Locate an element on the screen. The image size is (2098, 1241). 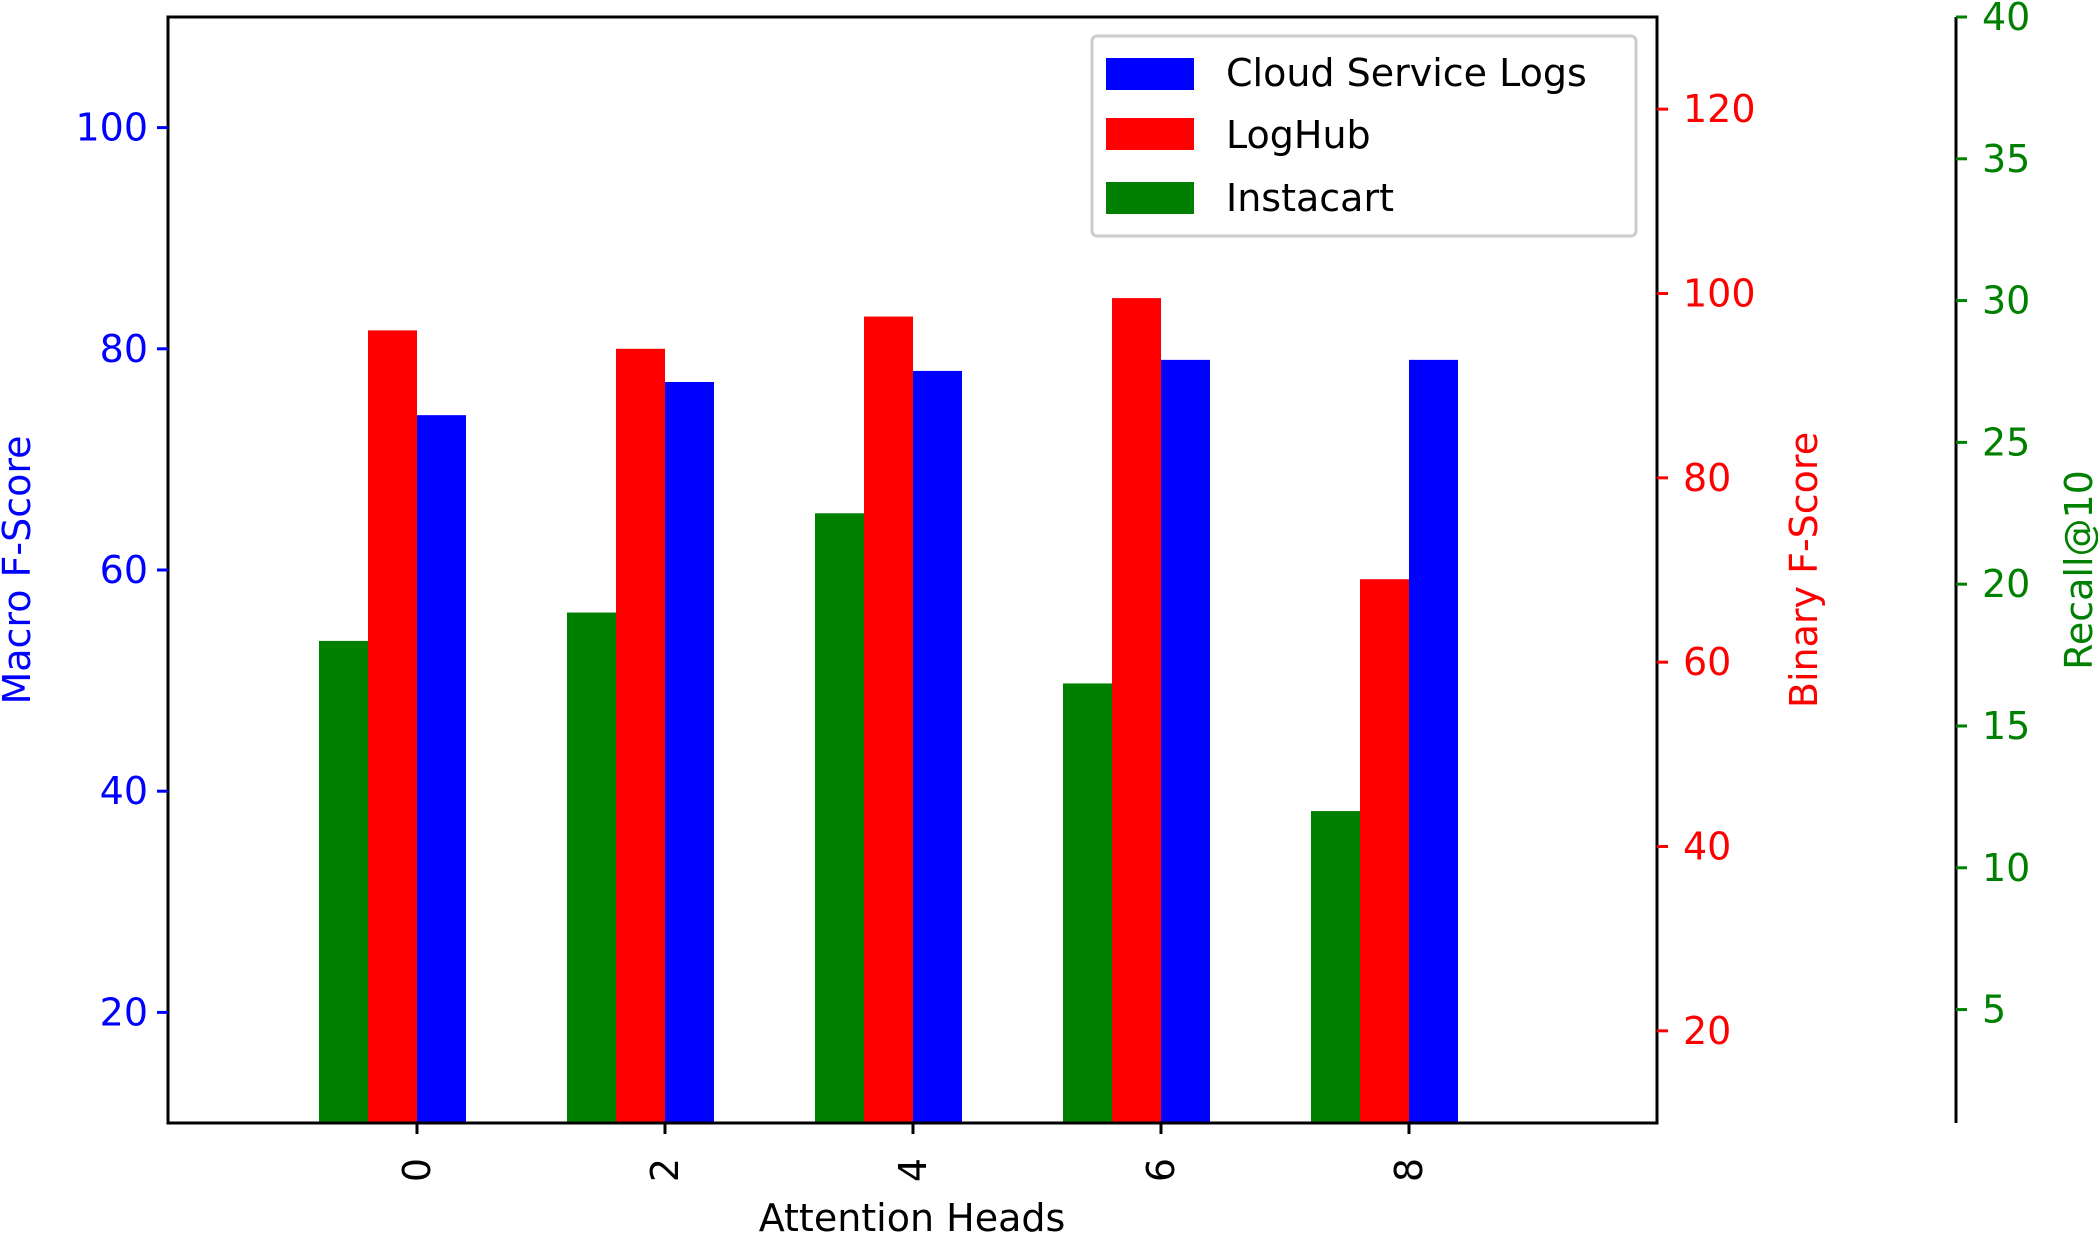
far_right-y-tick-label-35: 35 is located at coordinates (2006, 159).